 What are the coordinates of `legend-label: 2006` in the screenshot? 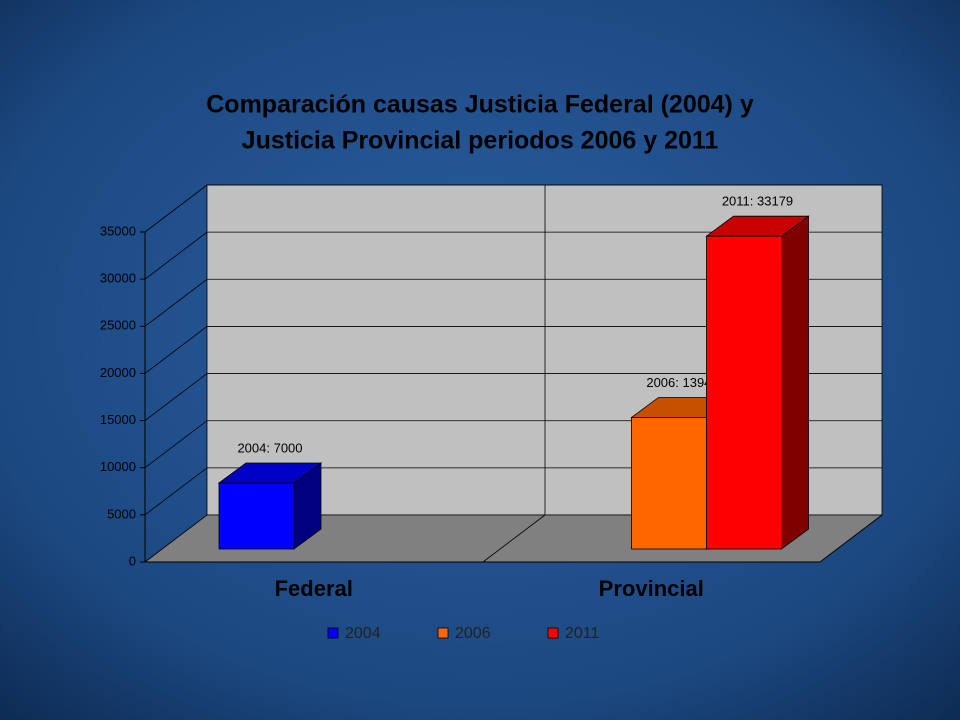 It's located at (473, 633).